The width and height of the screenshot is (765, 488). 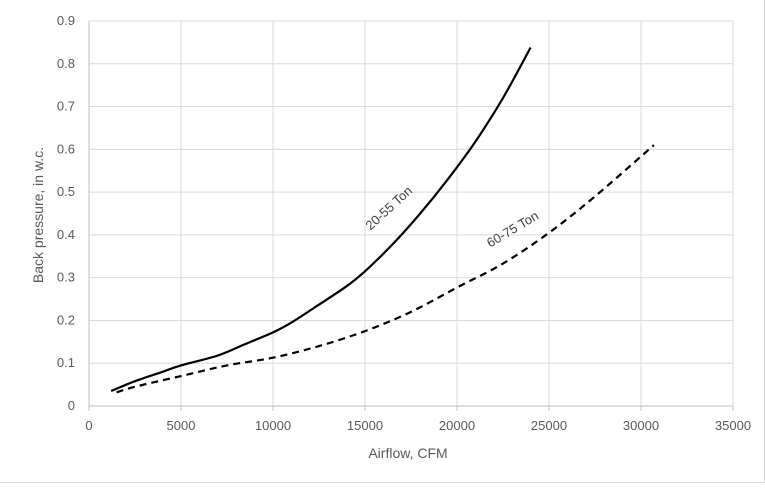 I want to click on y-tick-labels: 0 0.1 0.2 0.3 0.4 0.5 0.6 0.7 0.8 0.9, so click(x=66, y=213).